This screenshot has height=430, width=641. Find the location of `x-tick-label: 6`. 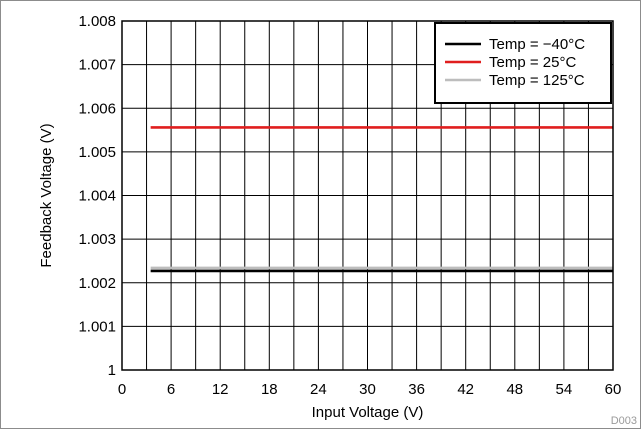

x-tick-label: 6 is located at coordinates (171, 389).